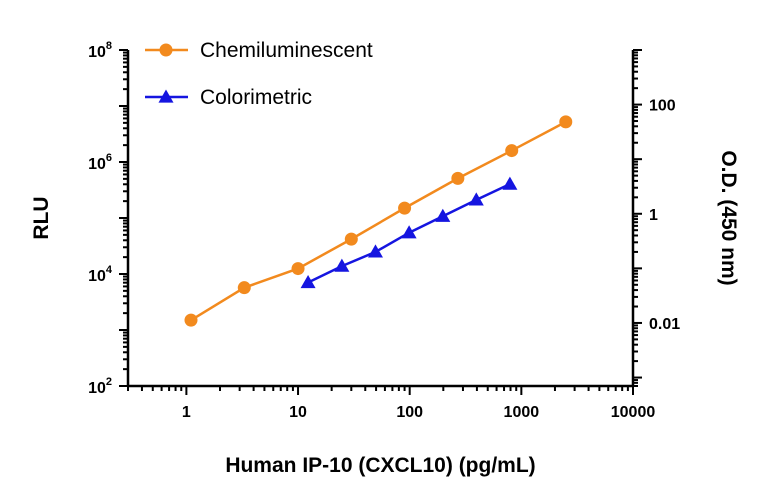  What do you see at coordinates (286, 50) in the screenshot?
I see `legend-label: Chemiluminescent` at bounding box center [286, 50].